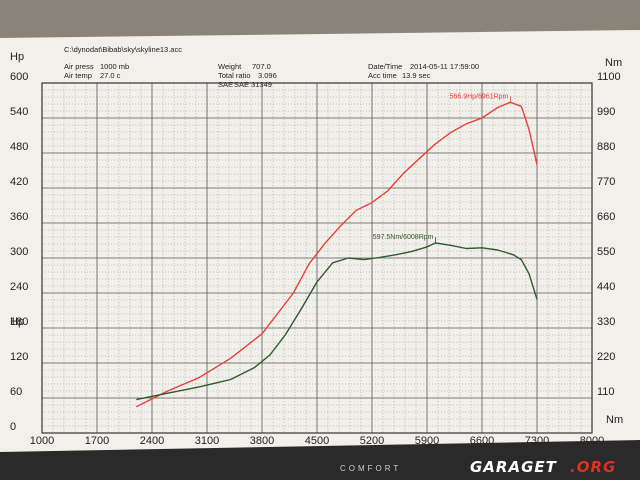 The height and width of the screenshot is (480, 640). What do you see at coordinates (403, 237) in the screenshot?
I see `torque-peak-label: 597.5Nm/6008Rpm` at bounding box center [403, 237].